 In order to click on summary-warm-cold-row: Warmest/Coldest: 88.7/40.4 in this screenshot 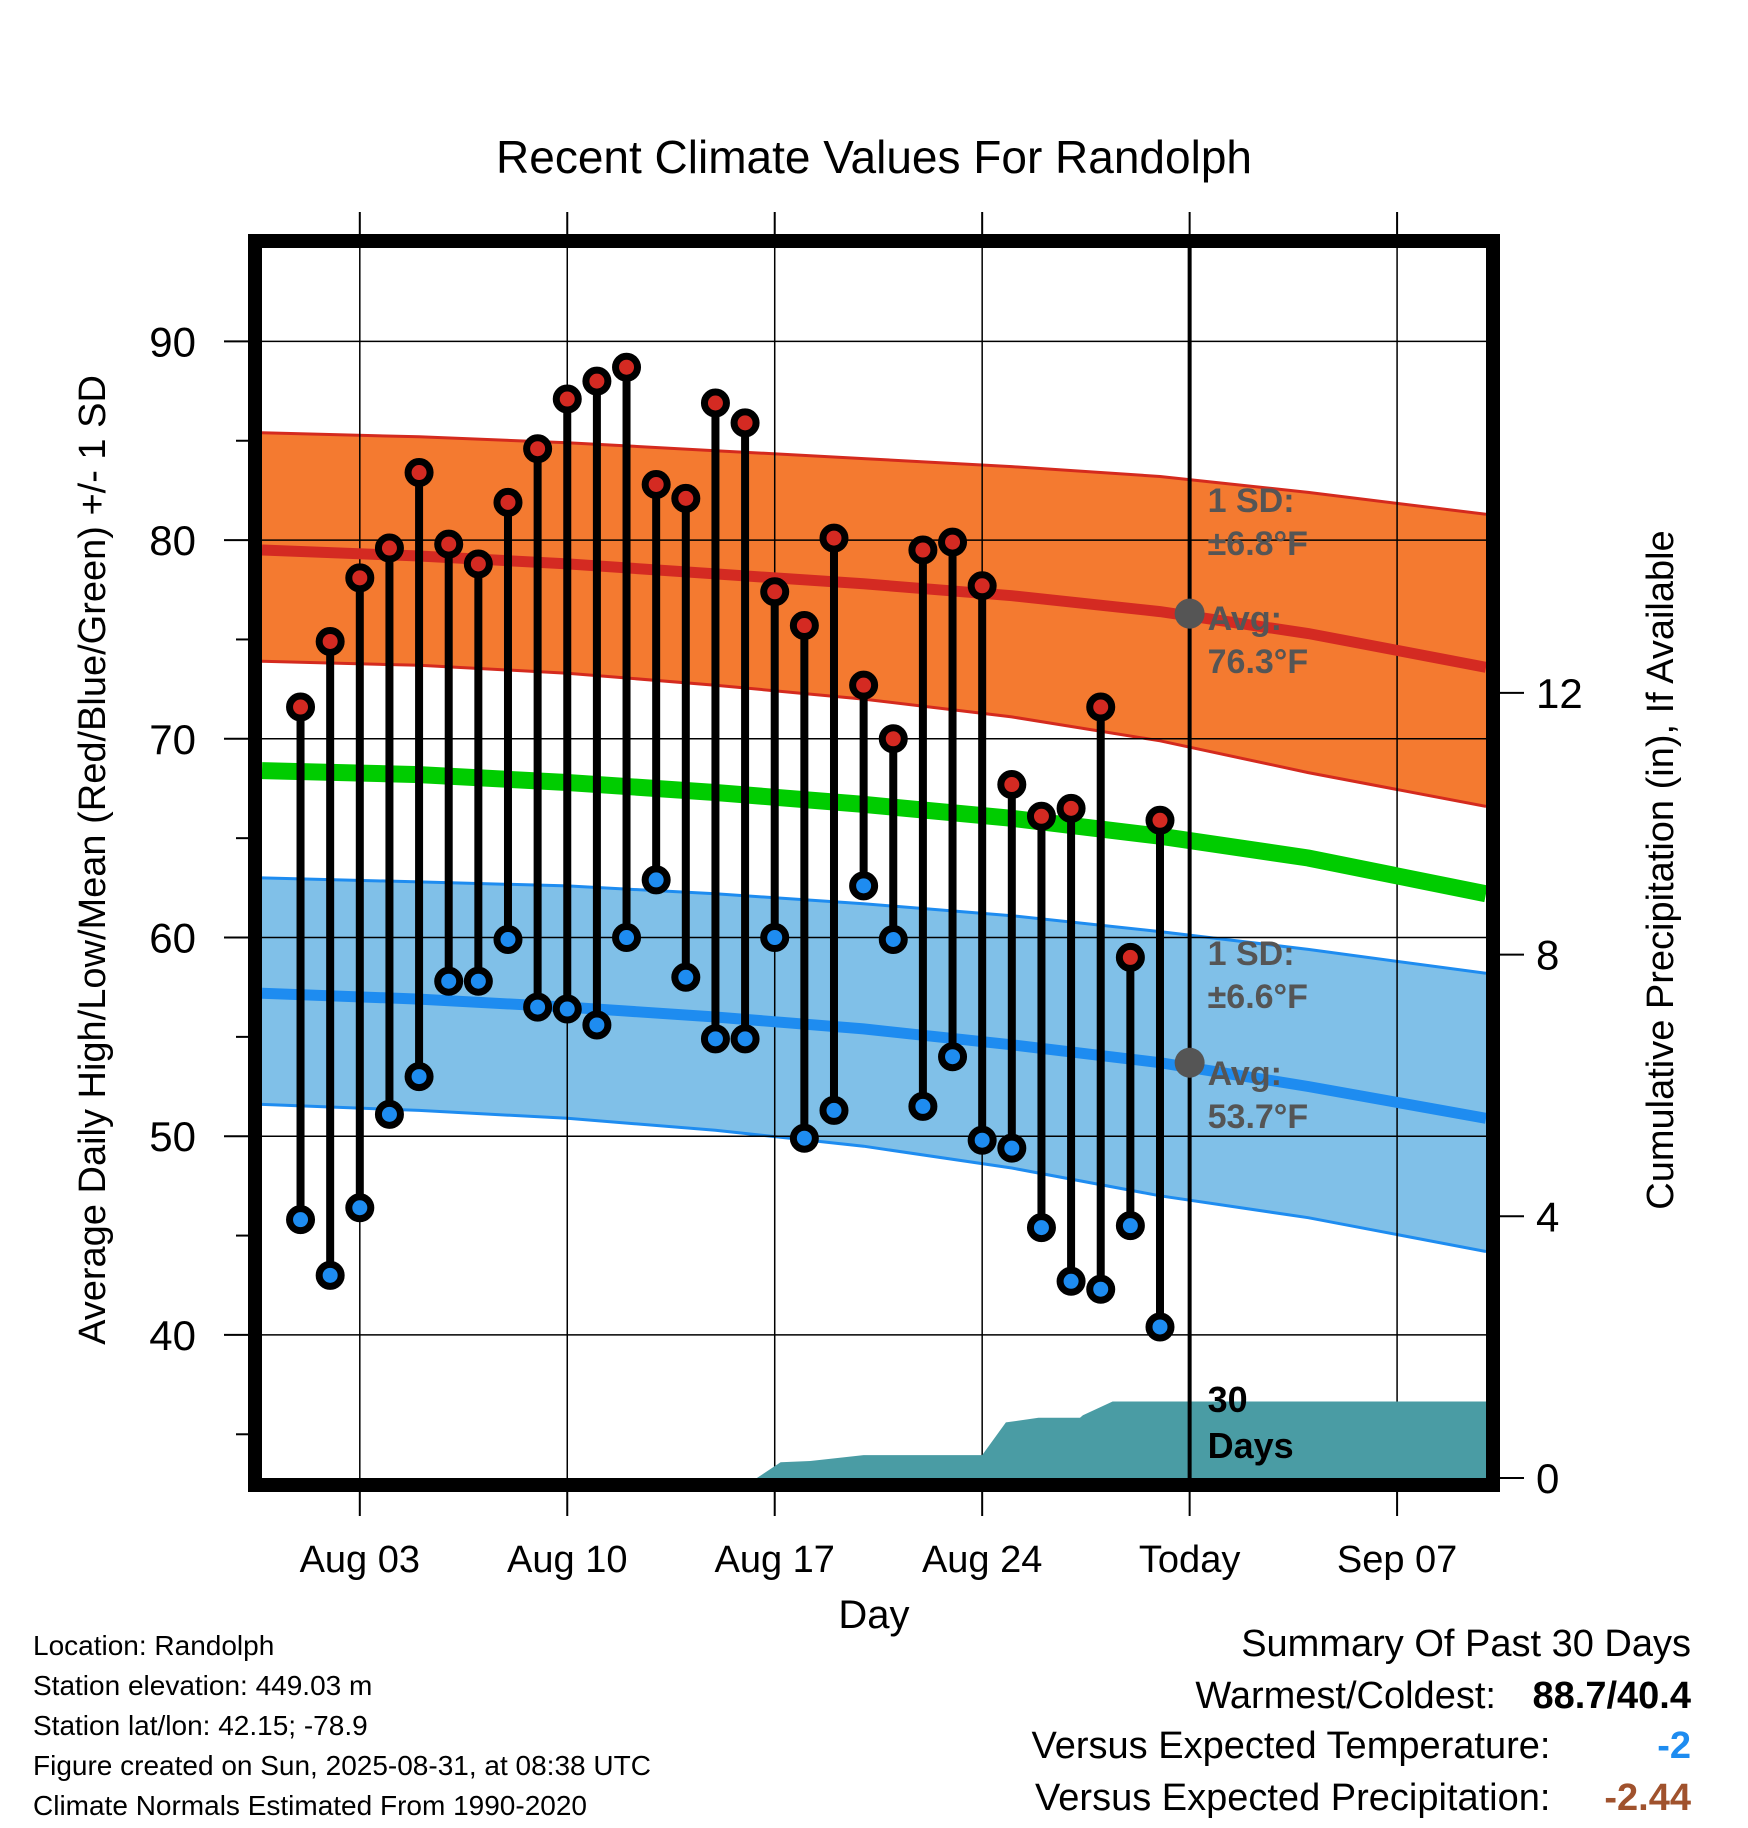, I will do `click(1443, 1696)`.